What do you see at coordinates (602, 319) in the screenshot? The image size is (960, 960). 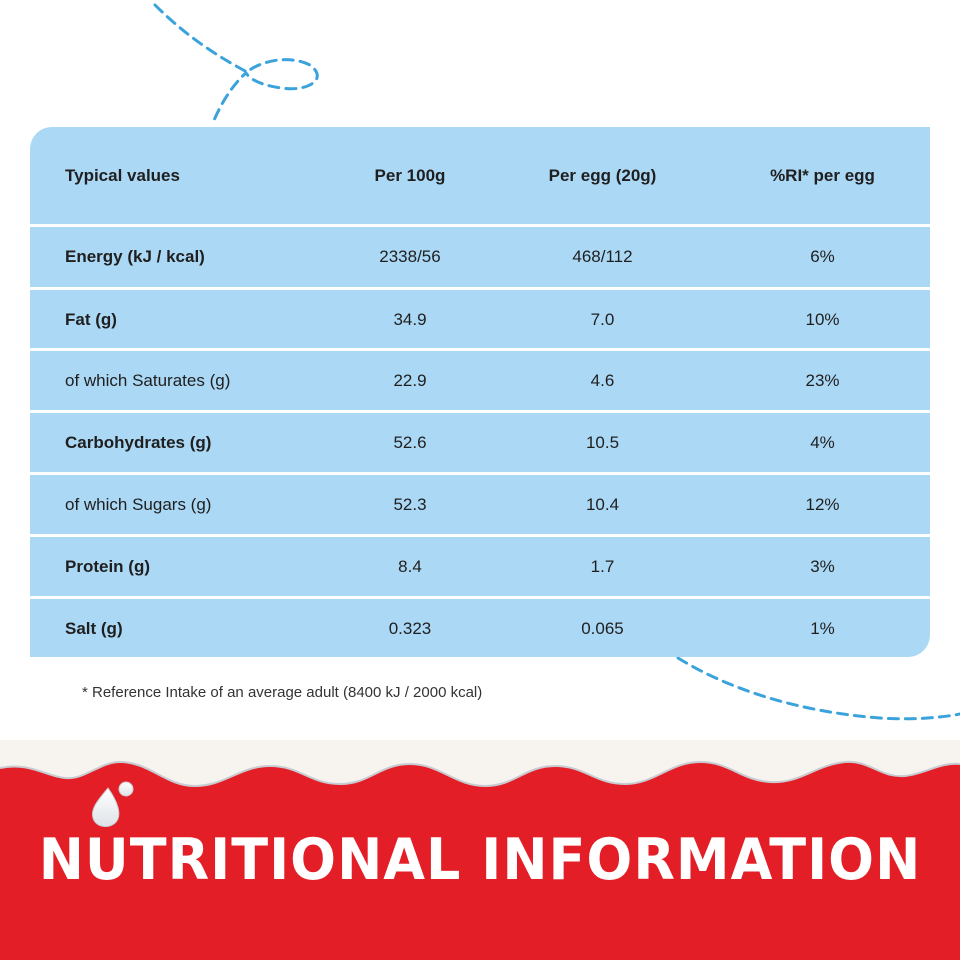 I see `per-egg-value: 7.0` at bounding box center [602, 319].